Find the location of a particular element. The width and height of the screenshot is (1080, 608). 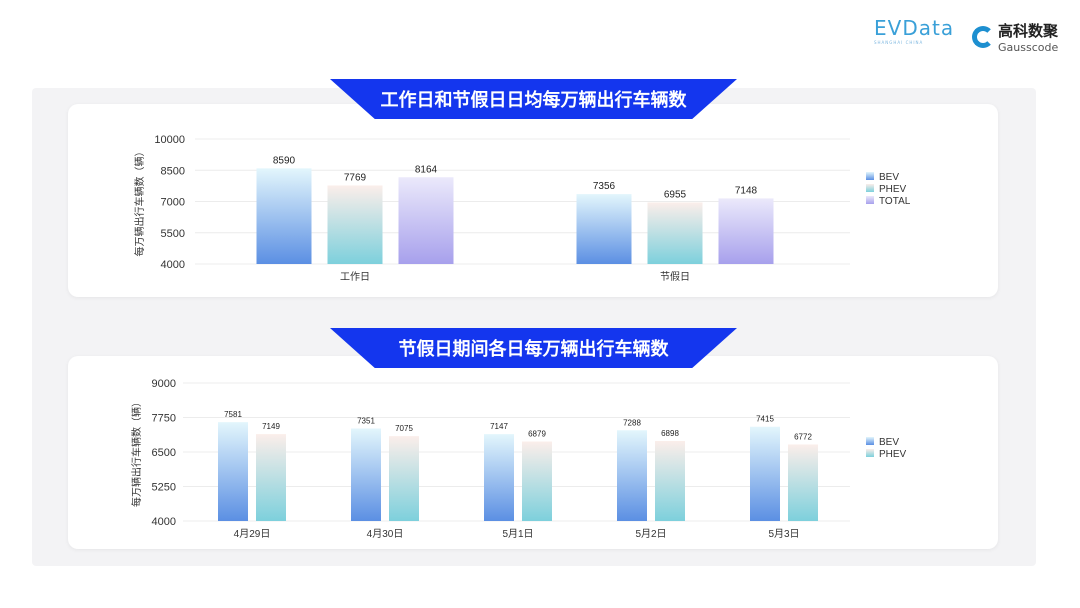

data-label: 8164 is located at coordinates (426, 169).